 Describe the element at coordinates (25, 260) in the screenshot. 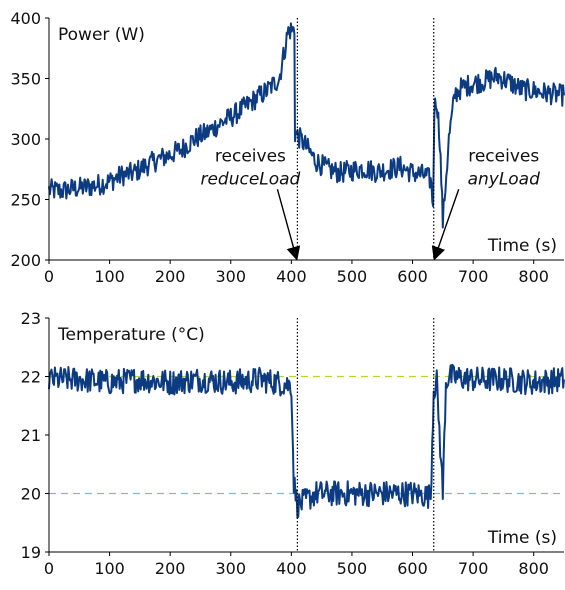

I see `y-tick-label: 200` at that location.